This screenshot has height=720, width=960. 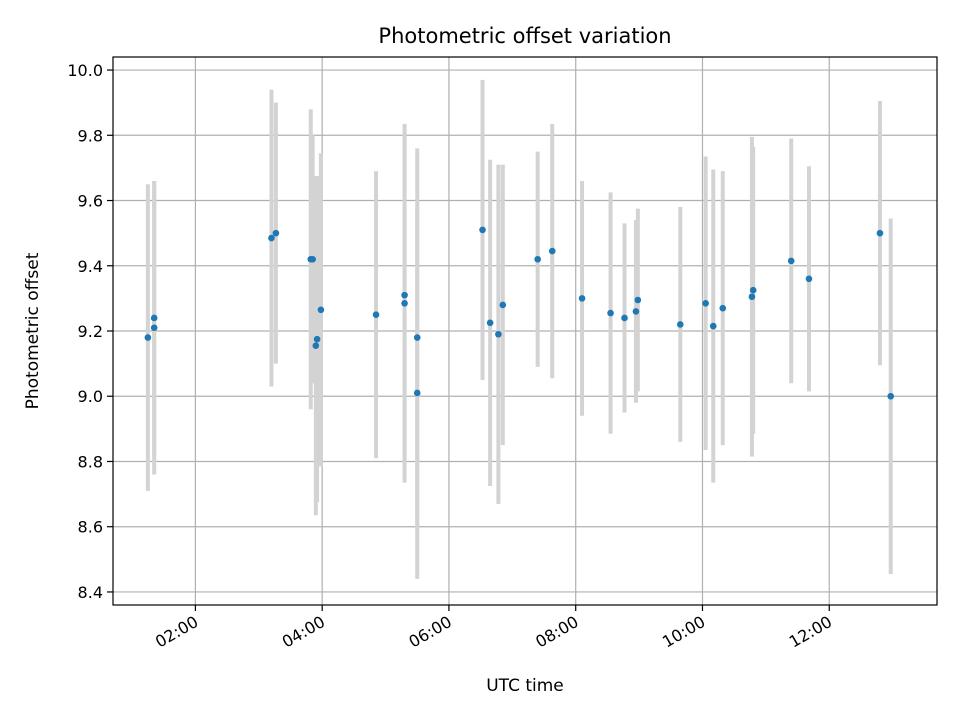 I want to click on x-axis-label: UTC time, so click(x=525, y=686).